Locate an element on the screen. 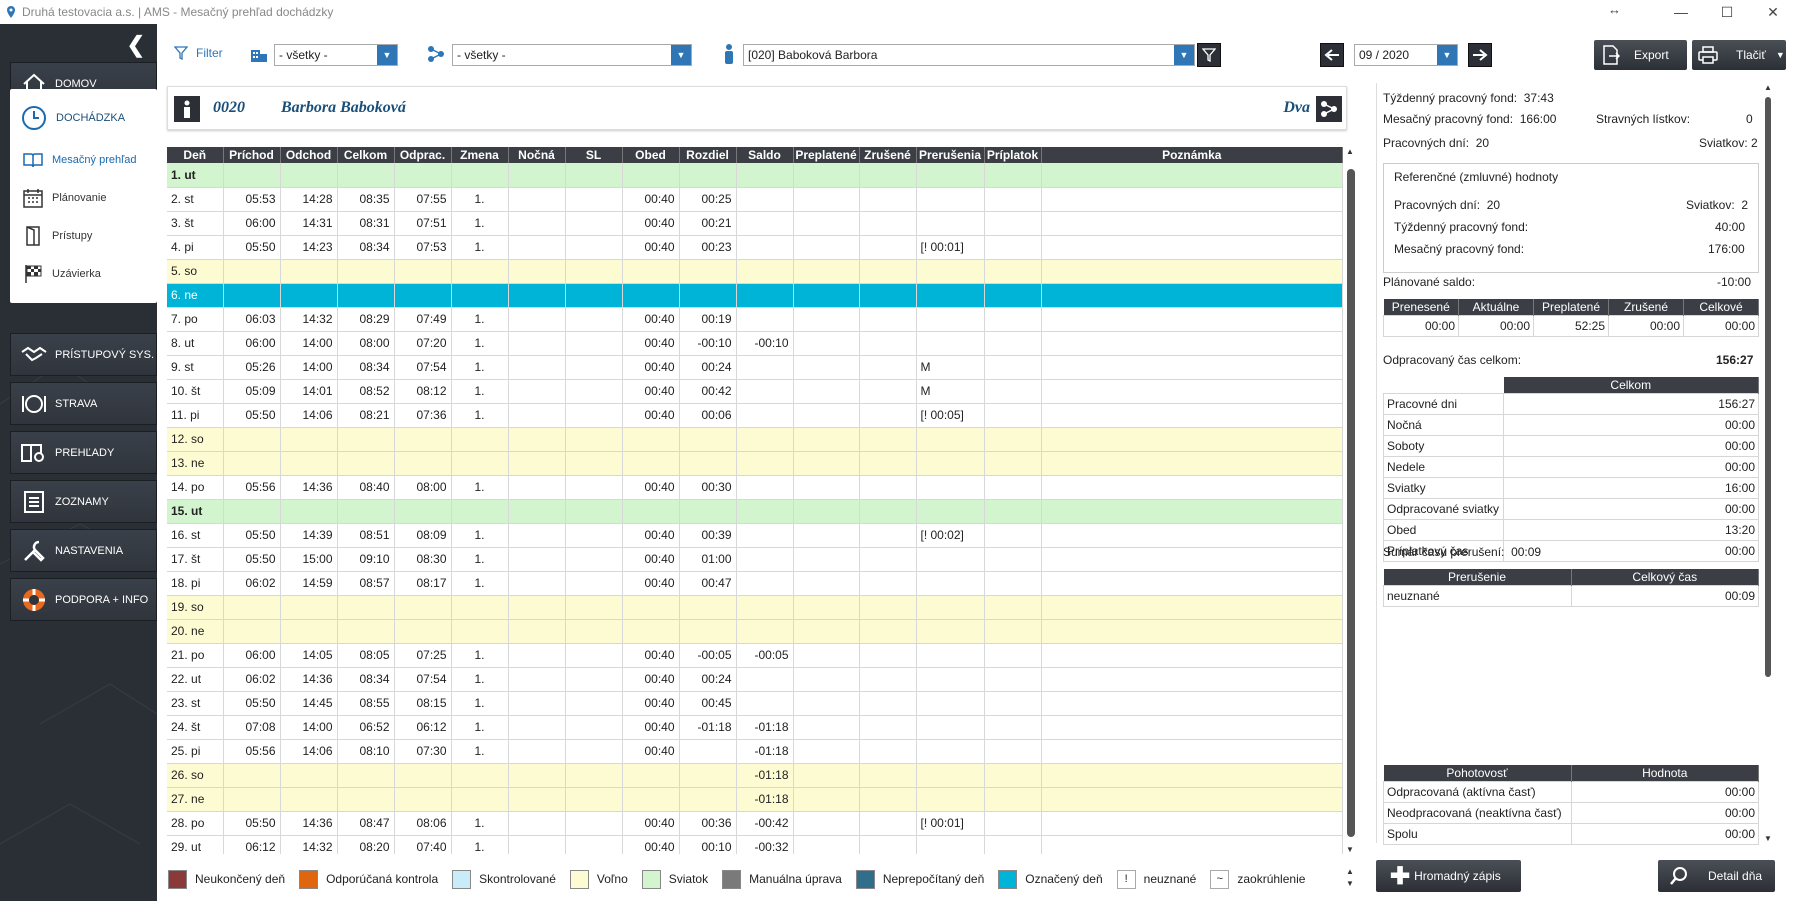 This screenshot has height=901, width=1796. day-cell: 1. ut is located at coordinates (195, 175).